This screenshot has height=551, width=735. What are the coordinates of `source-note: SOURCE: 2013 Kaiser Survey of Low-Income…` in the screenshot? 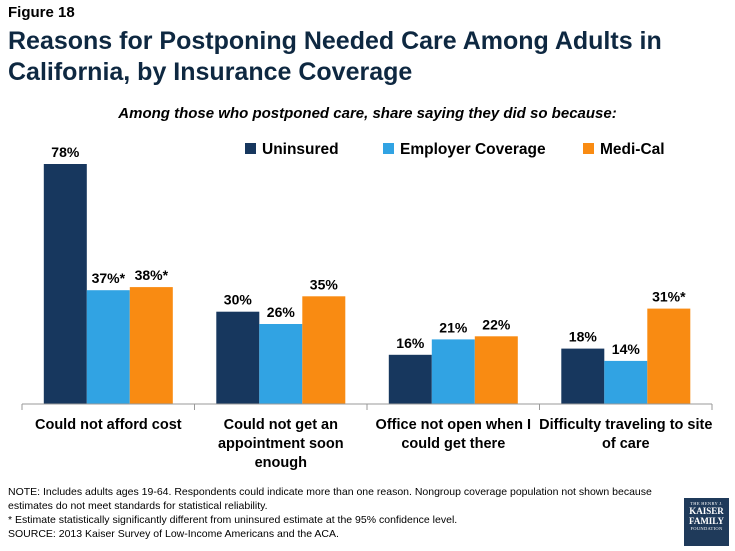 It's located at (173, 534).